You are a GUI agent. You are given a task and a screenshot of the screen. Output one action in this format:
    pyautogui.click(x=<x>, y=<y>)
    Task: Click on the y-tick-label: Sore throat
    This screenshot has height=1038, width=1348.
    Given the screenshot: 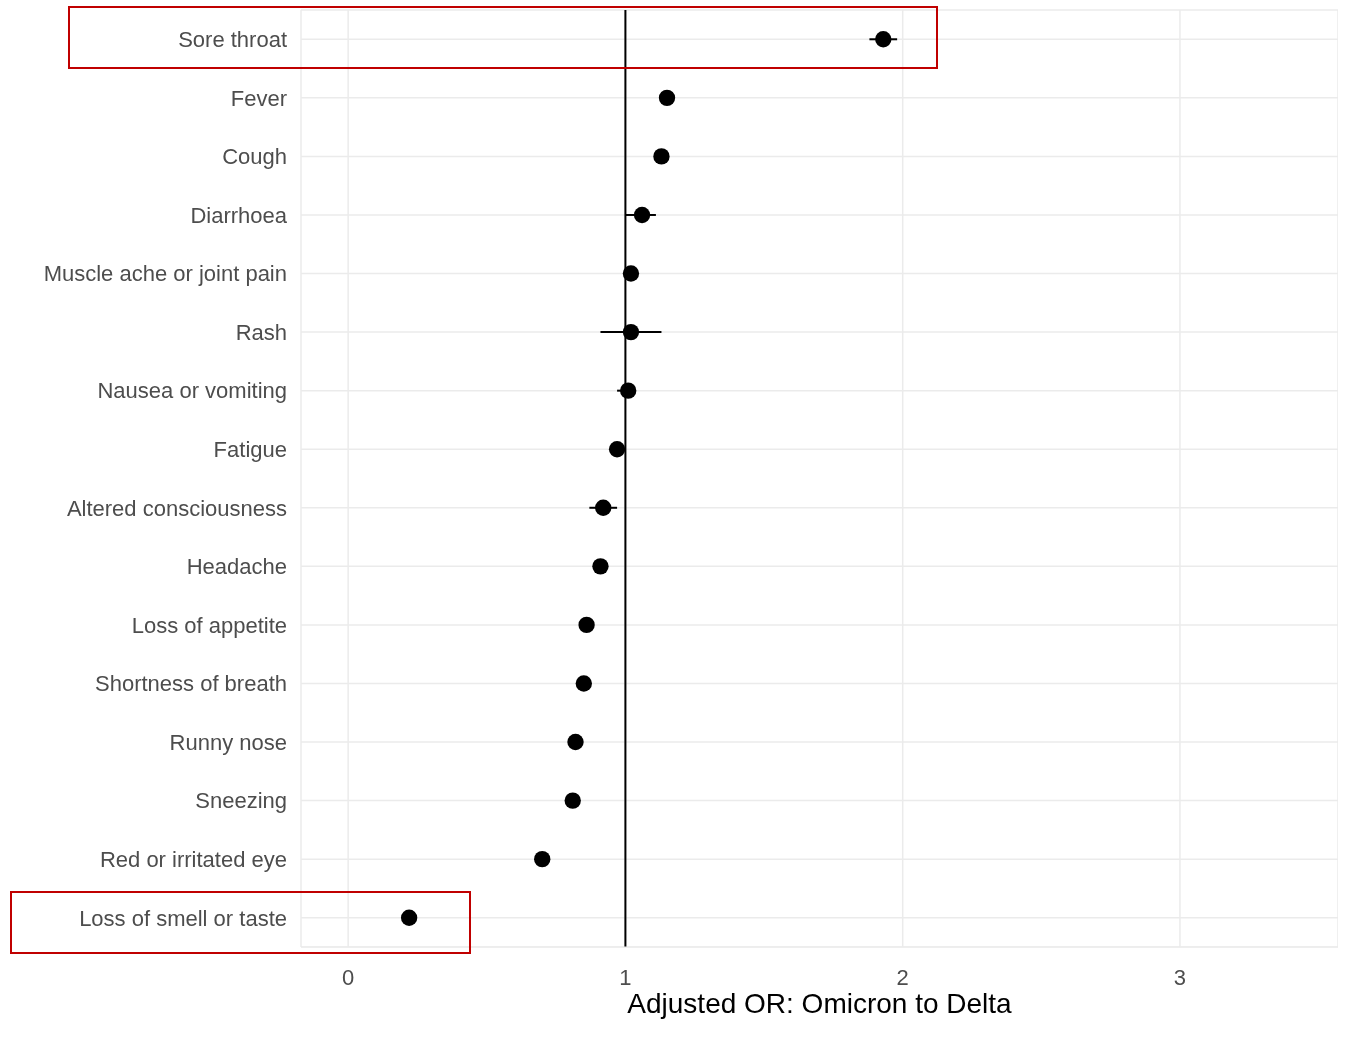 What is the action you would take?
    pyautogui.click(x=232, y=40)
    